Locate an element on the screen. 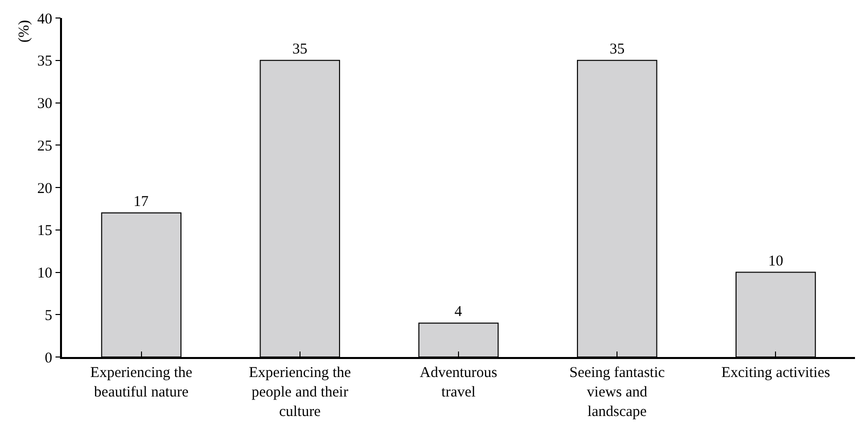  y-tick-label: 25 is located at coordinates (44, 146).